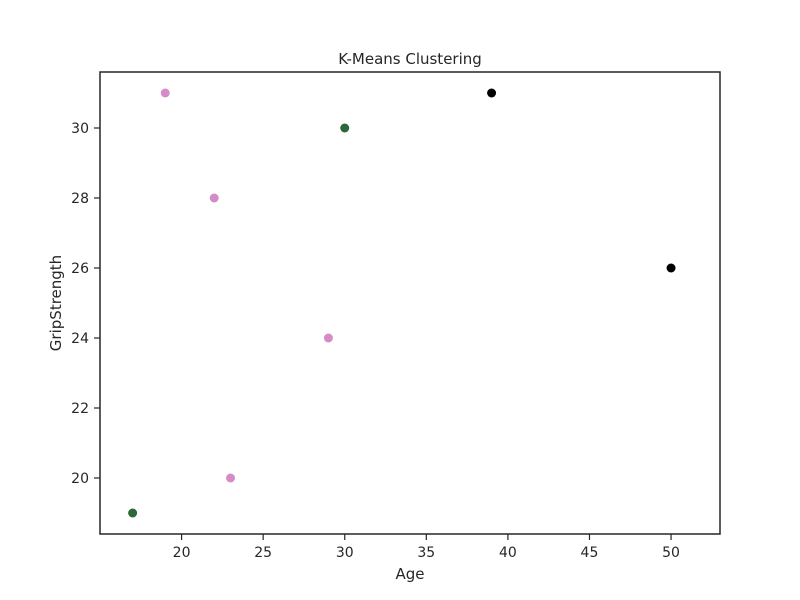  I want to click on y-tick-label: 26, so click(80, 269).